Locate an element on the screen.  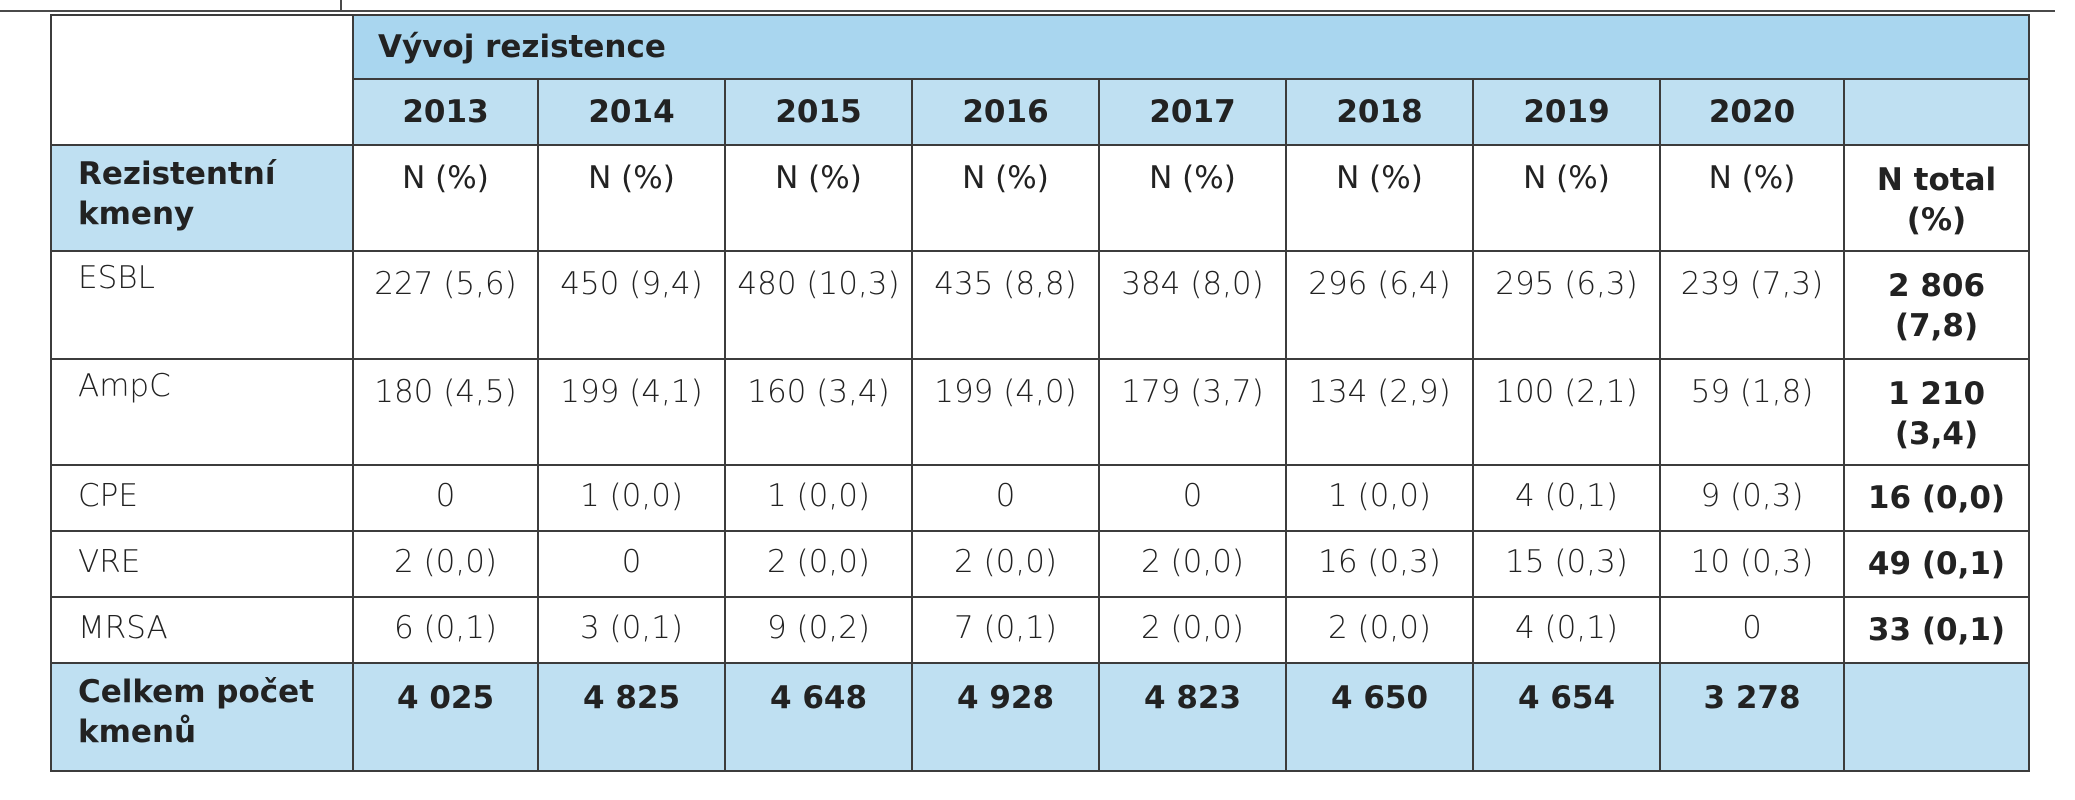
row-total: 1 210 (3,4) is located at coordinates (1936, 412).